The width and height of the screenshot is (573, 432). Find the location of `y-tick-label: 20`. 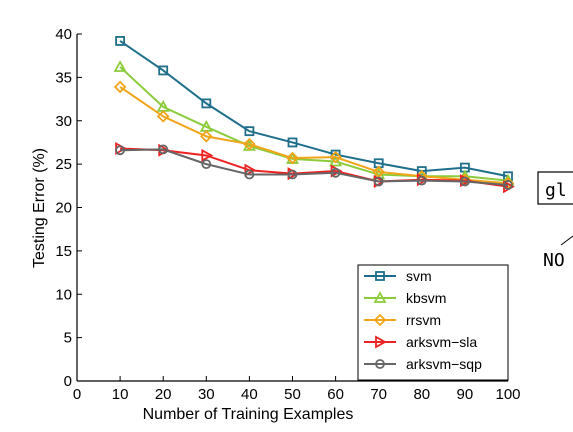

y-tick-label: 20 is located at coordinates (63, 208).